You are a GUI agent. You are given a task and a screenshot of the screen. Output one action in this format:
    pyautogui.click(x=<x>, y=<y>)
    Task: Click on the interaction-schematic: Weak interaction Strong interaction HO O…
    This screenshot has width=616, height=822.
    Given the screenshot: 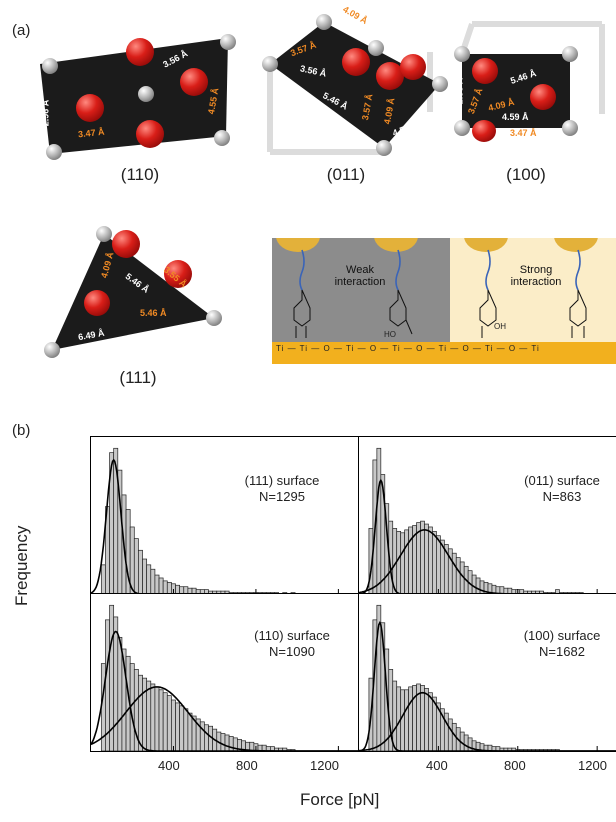 What is the action you would take?
    pyautogui.click(x=444, y=301)
    